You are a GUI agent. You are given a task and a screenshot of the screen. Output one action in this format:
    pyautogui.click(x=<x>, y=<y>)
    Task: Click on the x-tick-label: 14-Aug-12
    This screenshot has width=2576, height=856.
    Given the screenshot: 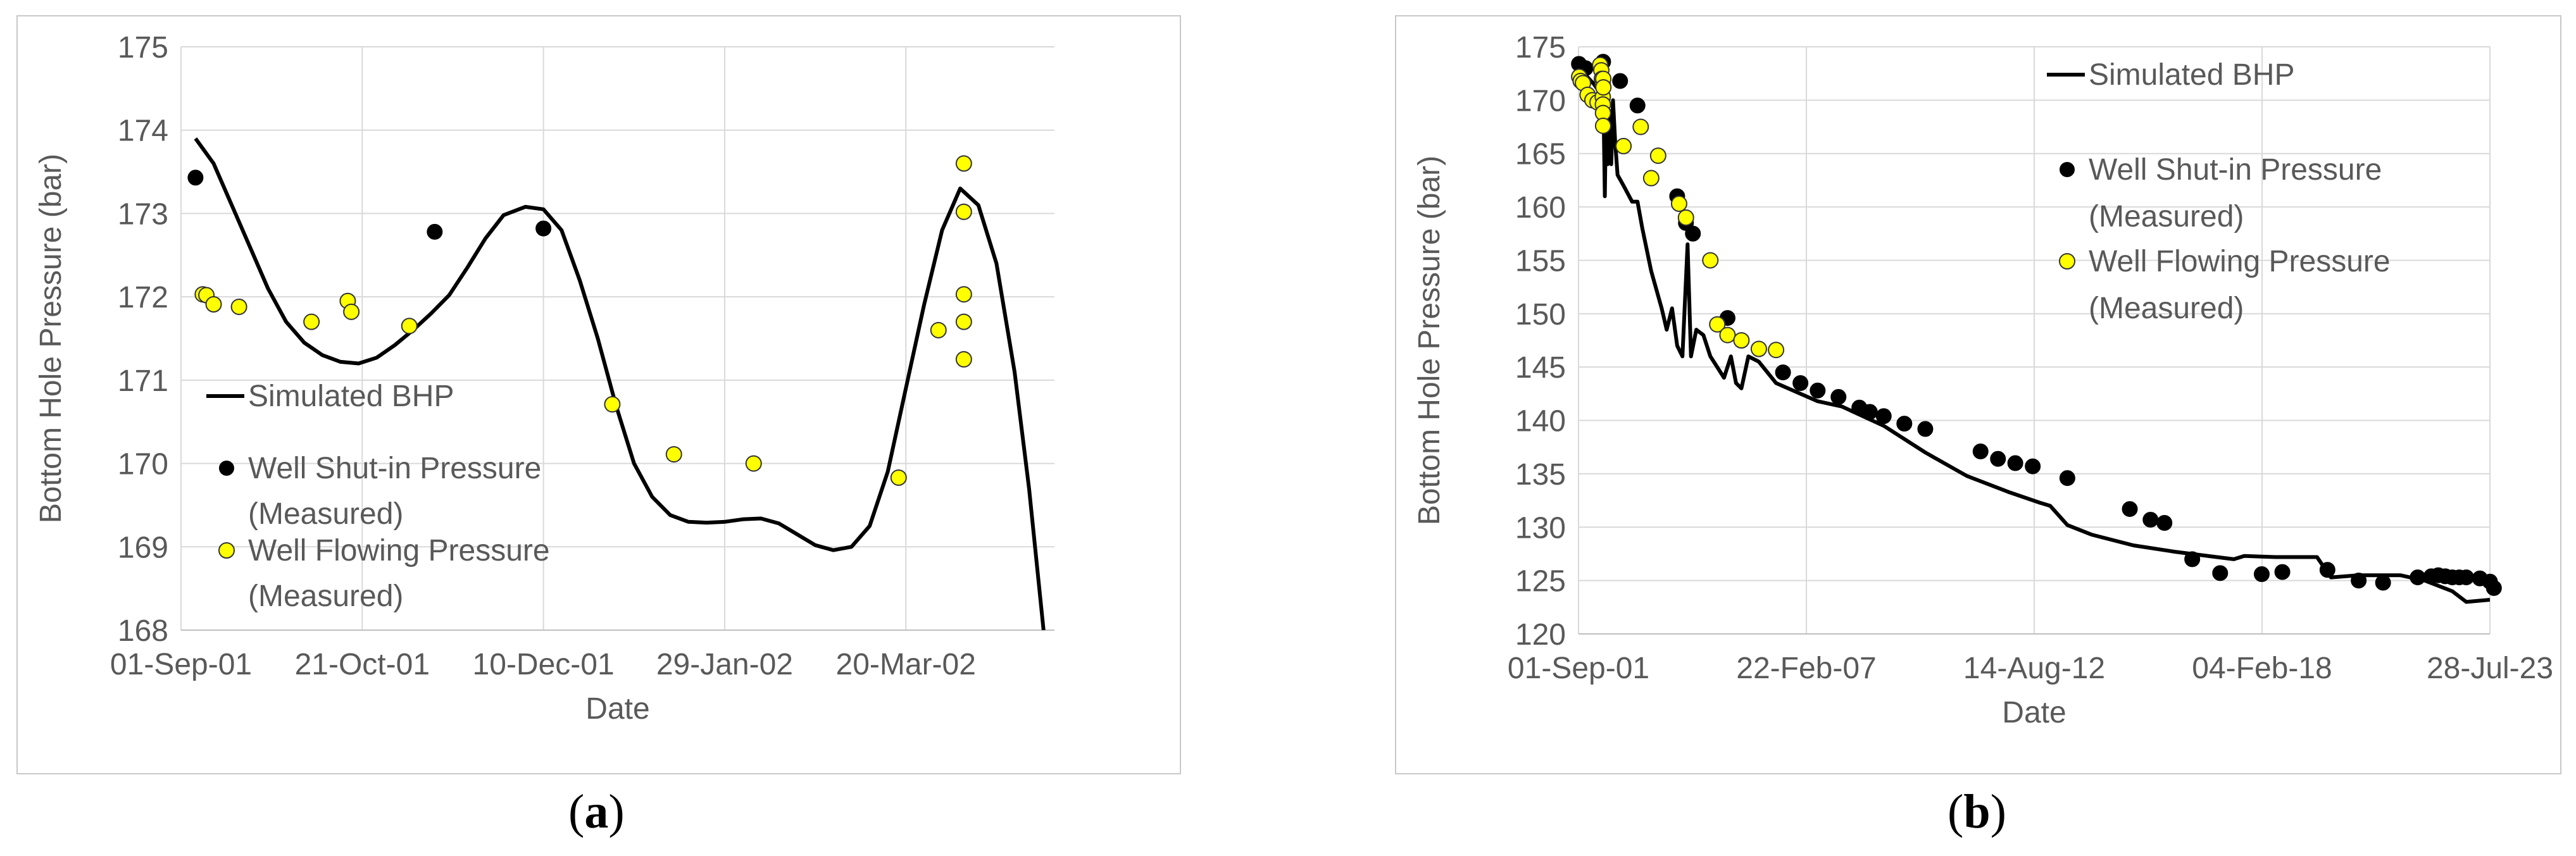 What is the action you would take?
    pyautogui.click(x=2034, y=669)
    